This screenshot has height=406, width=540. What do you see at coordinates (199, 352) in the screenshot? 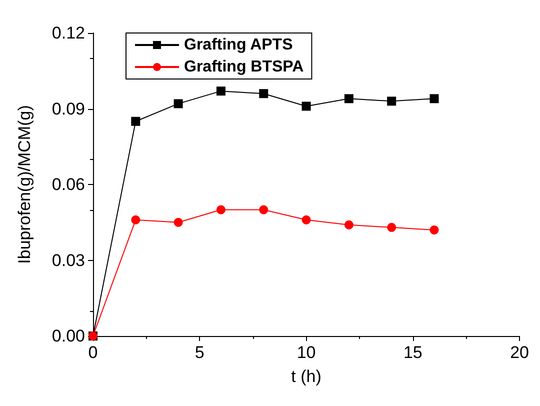
I see `x-tick-label: 5` at bounding box center [199, 352].